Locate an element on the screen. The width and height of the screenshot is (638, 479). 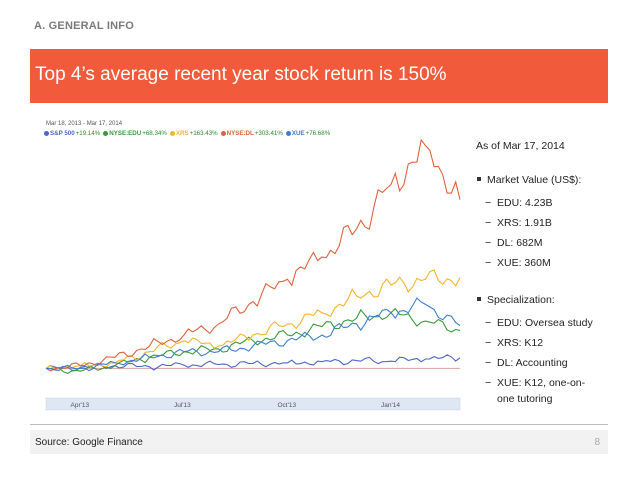
legend-series-change: +163.43% is located at coordinates (203, 133).